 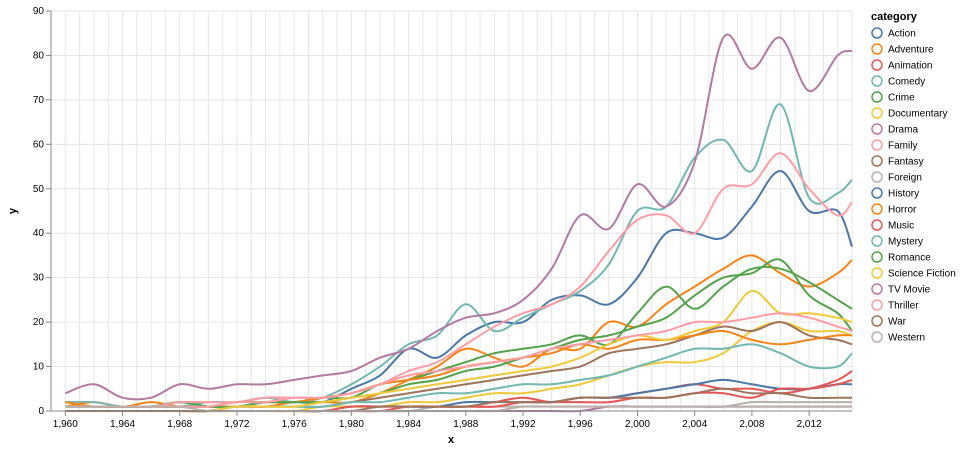 I want to click on legend-title: category, so click(x=894, y=17).